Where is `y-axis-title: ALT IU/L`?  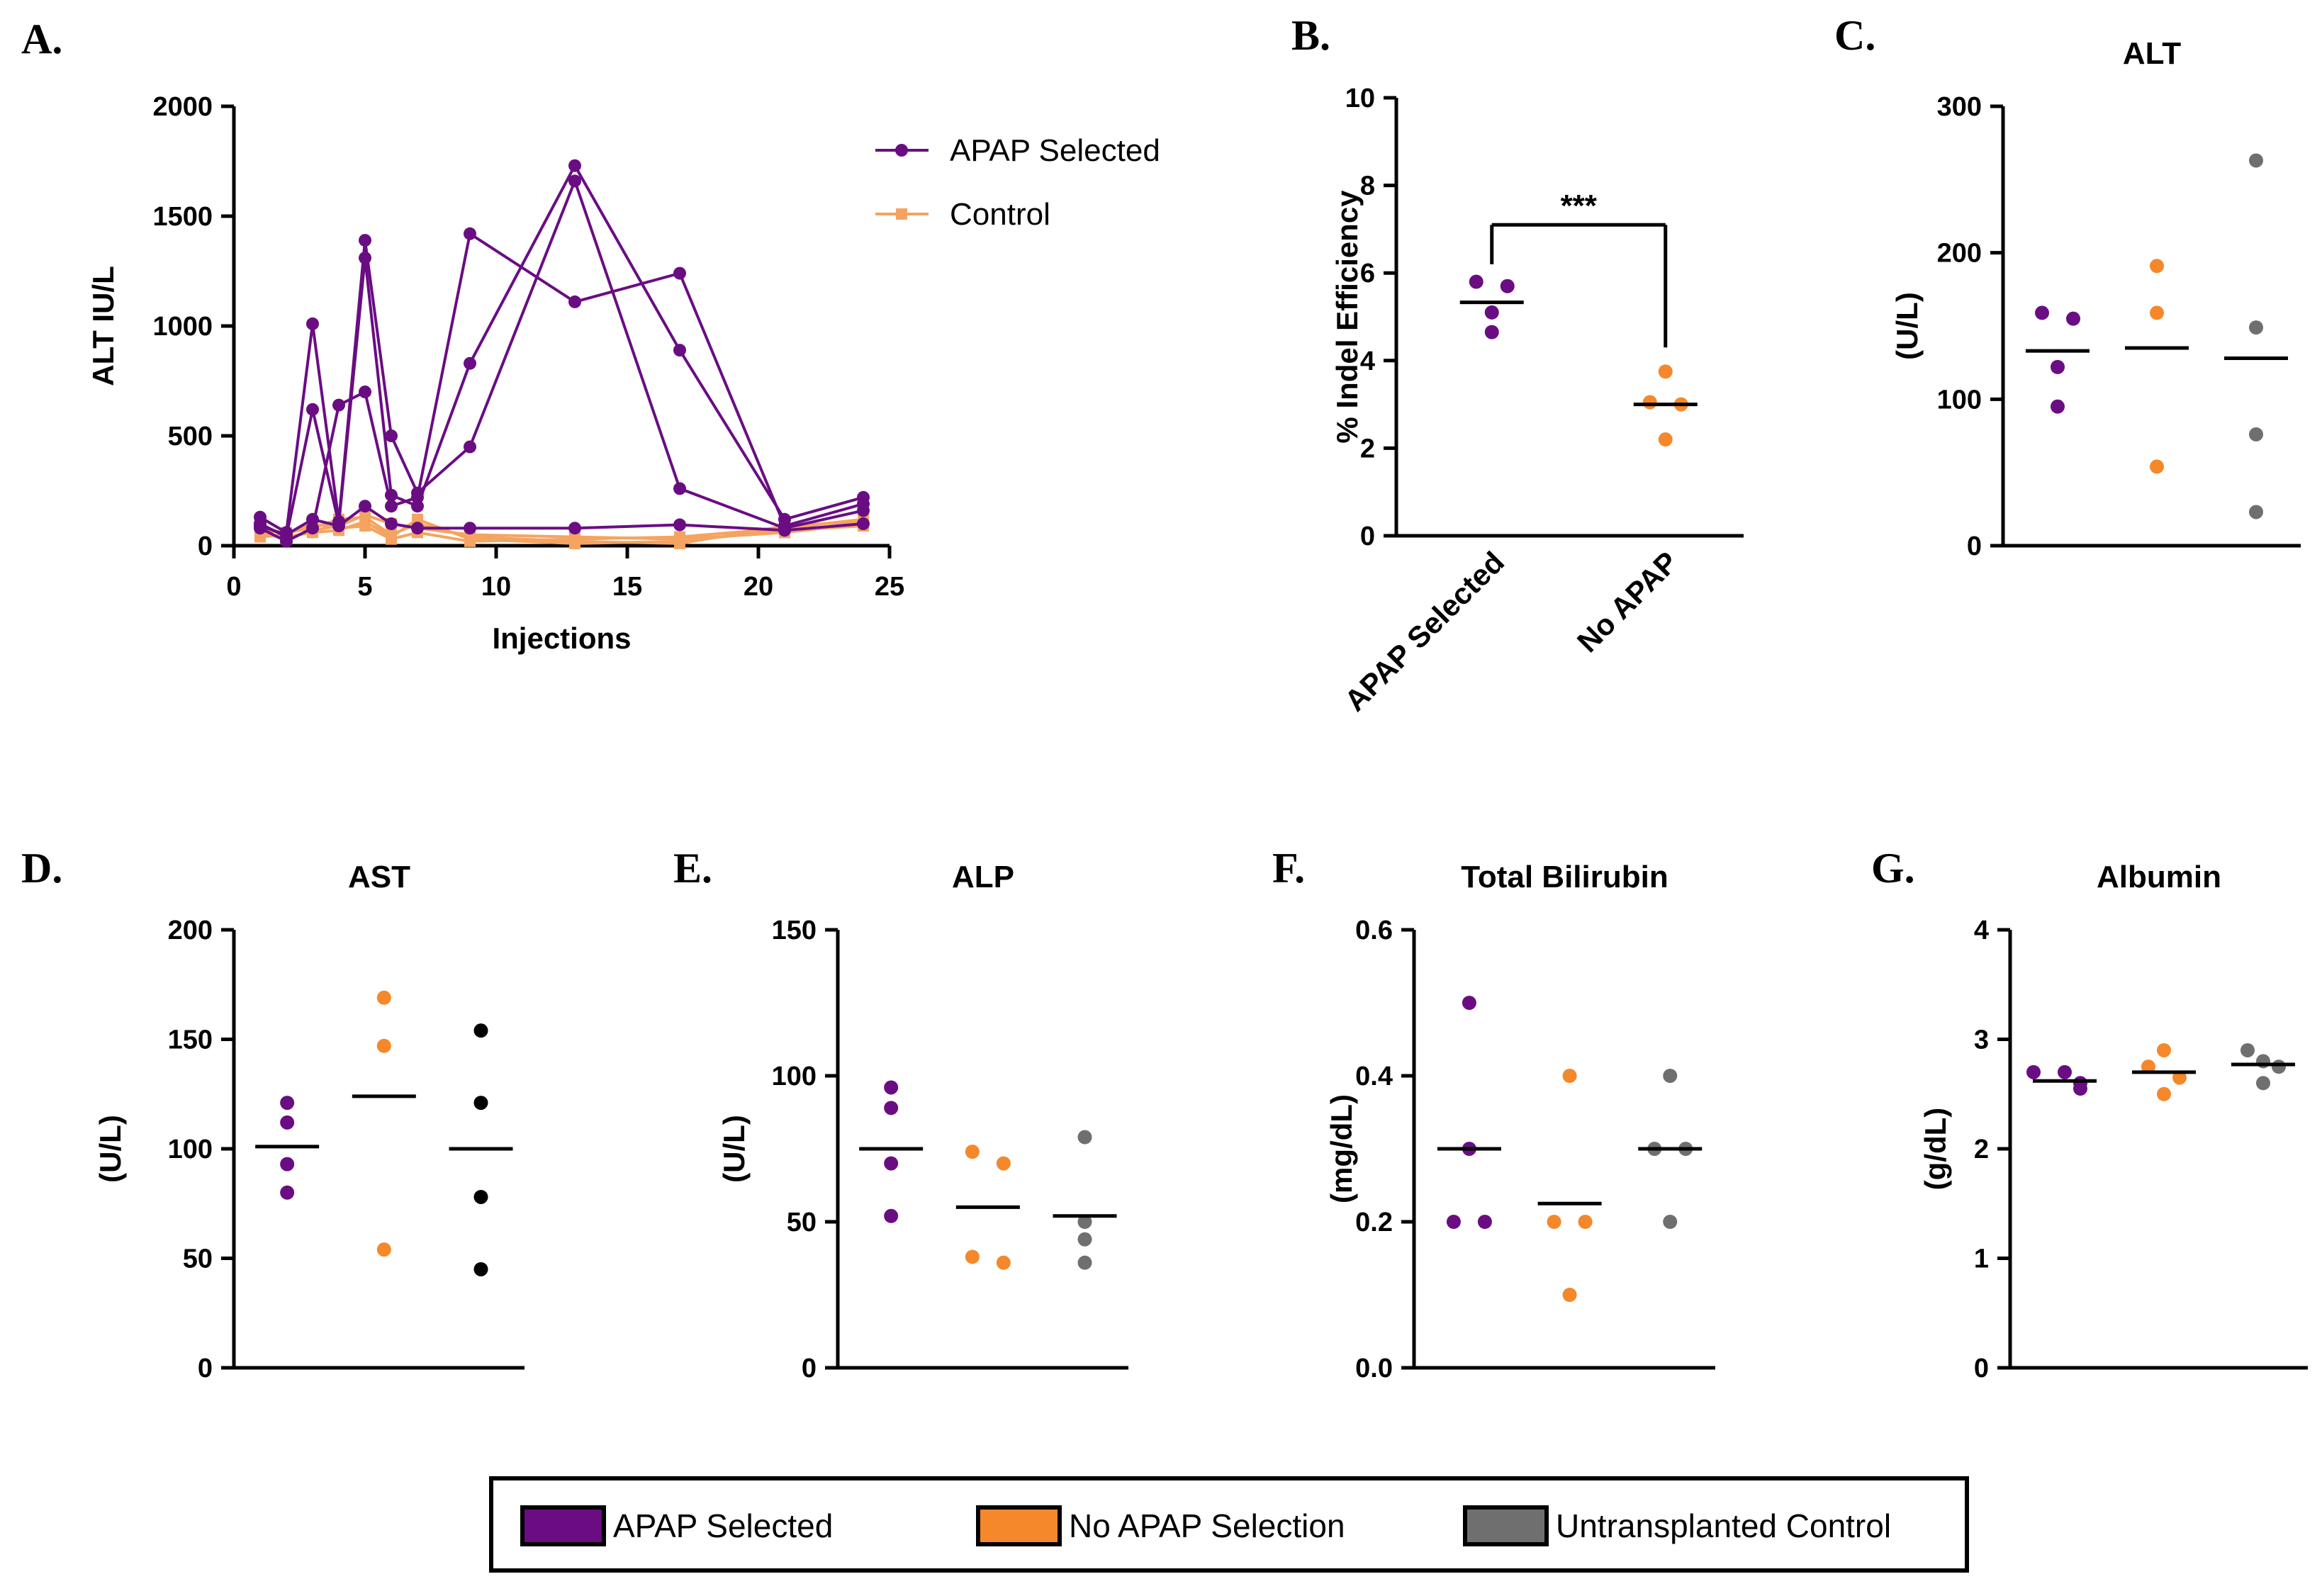 y-axis-title: ALT IU/L is located at coordinates (103, 326).